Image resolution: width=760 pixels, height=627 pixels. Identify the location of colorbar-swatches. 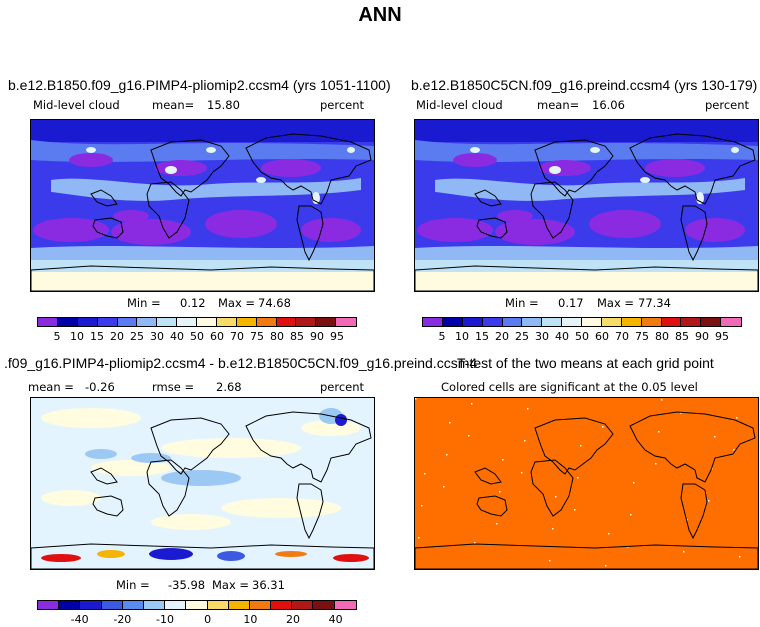
(582, 322).